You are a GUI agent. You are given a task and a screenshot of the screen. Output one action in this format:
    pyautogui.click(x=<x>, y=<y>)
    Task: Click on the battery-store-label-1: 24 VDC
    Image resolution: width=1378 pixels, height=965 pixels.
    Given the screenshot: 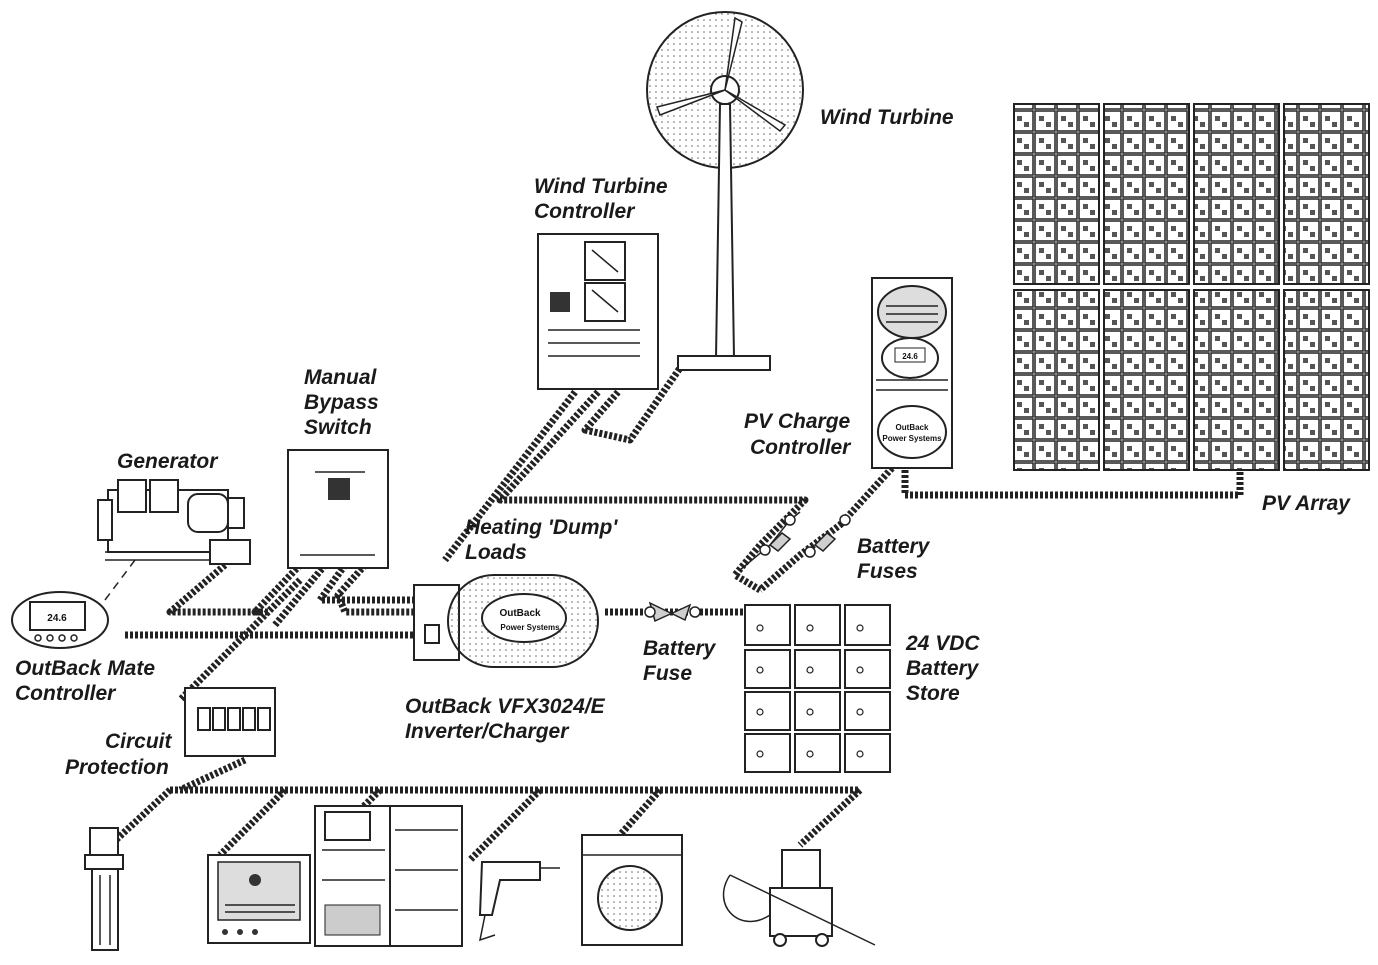 What is the action you would take?
    pyautogui.click(x=942, y=643)
    